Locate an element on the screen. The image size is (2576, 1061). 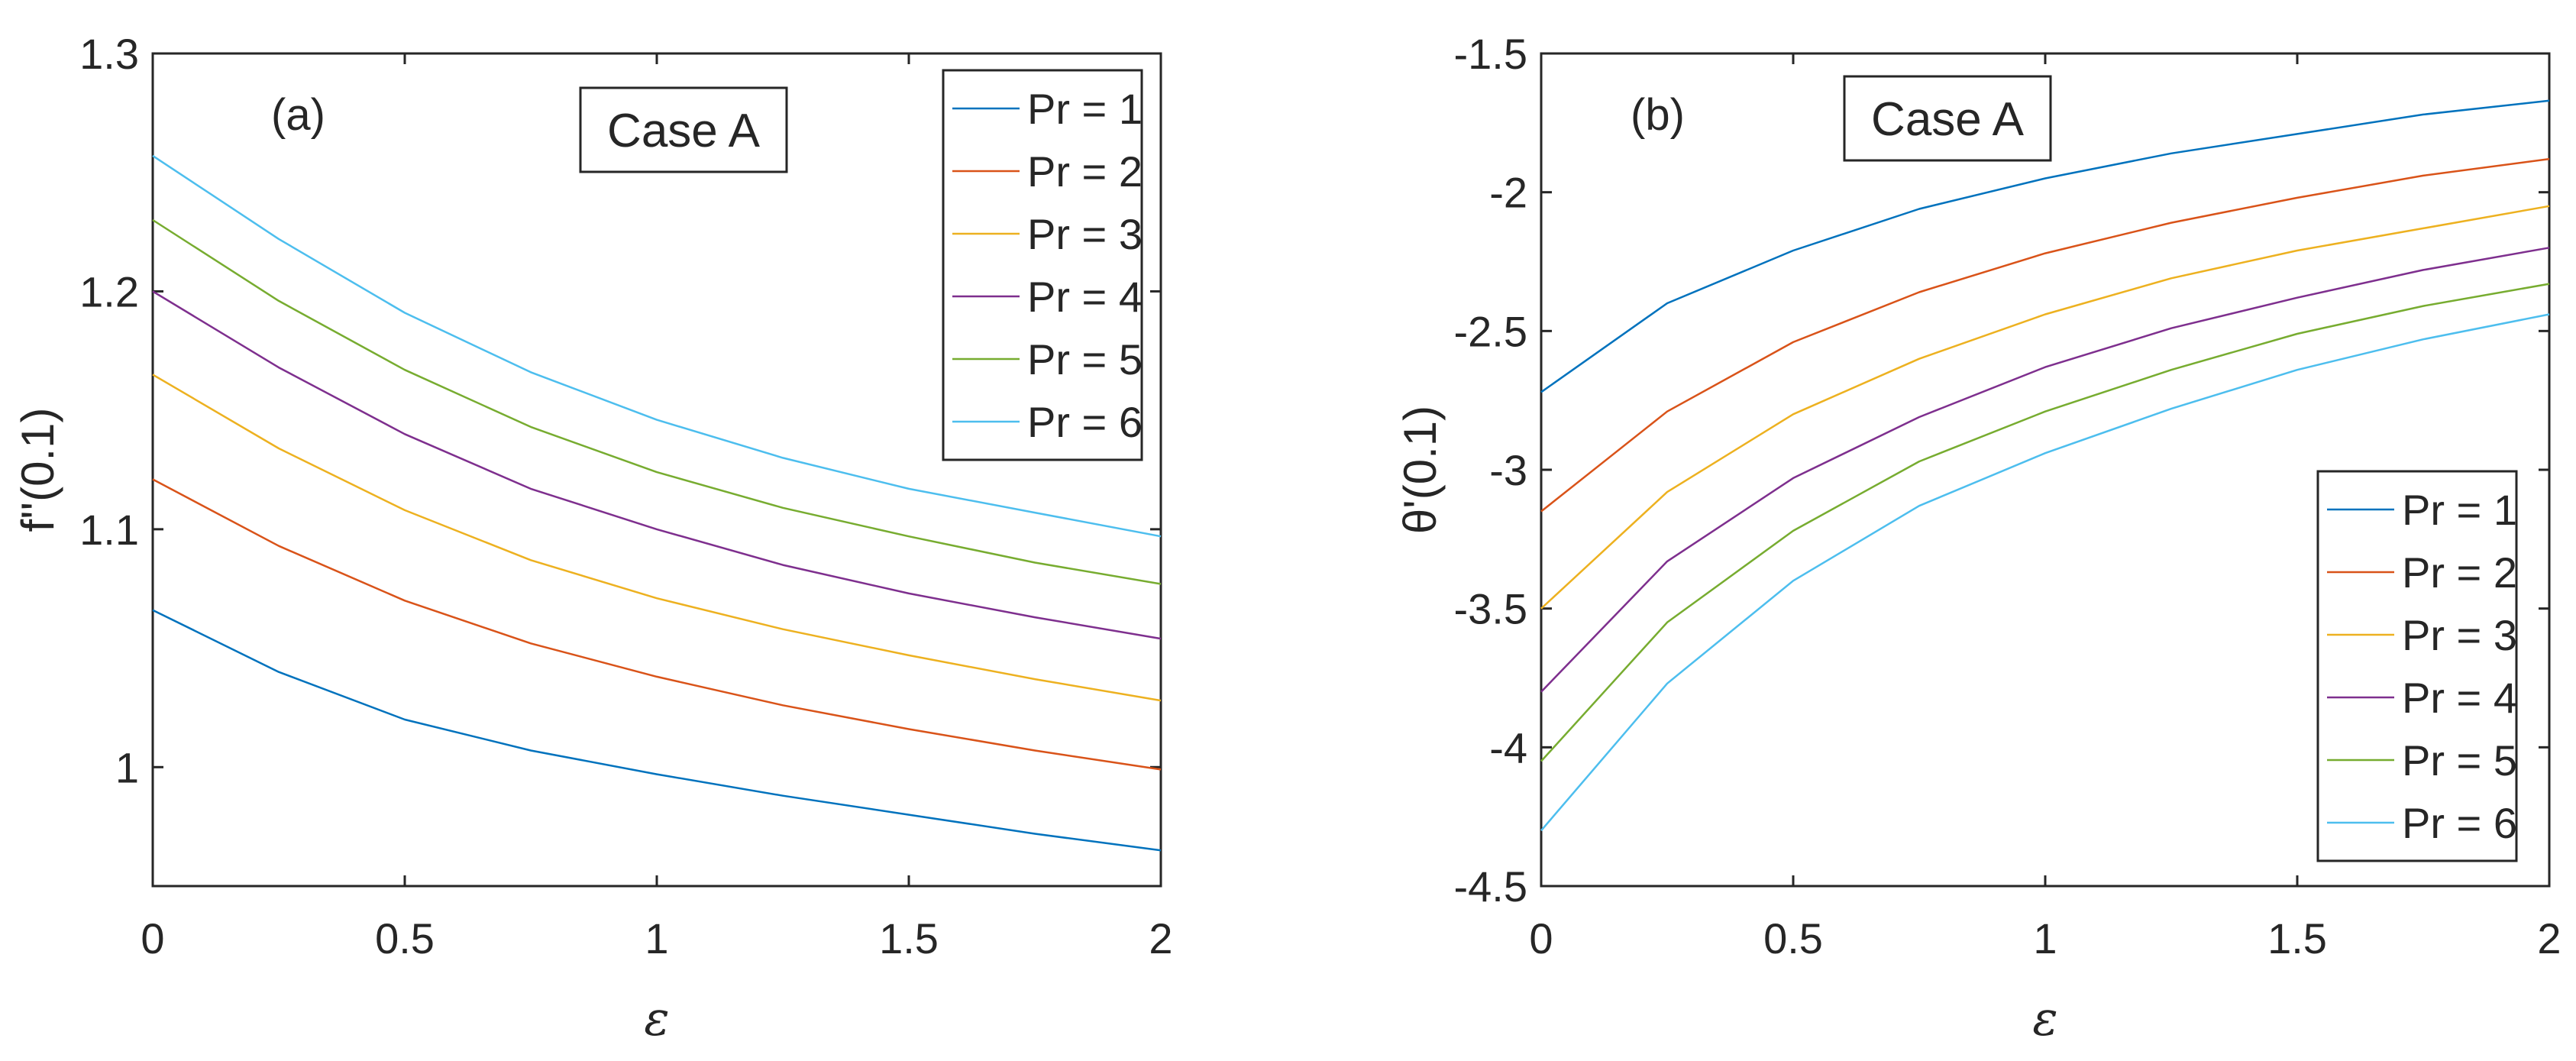
y-tick-label-b: -3.5 is located at coordinates (1491, 609).